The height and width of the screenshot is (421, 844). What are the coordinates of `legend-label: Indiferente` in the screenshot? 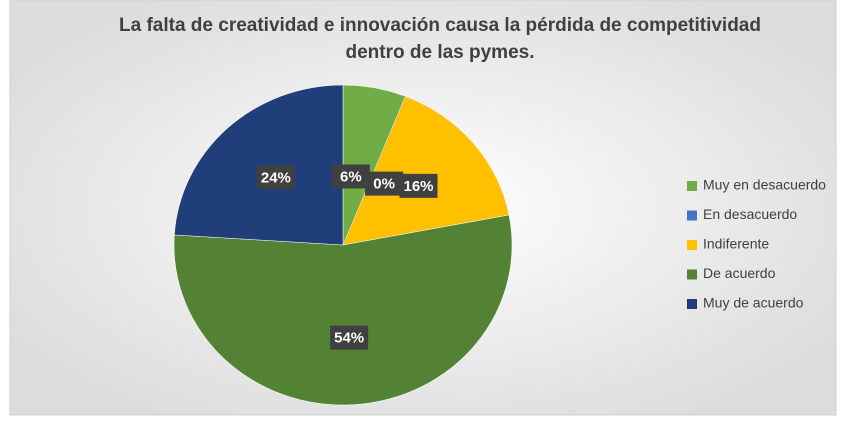 It's located at (736, 244).